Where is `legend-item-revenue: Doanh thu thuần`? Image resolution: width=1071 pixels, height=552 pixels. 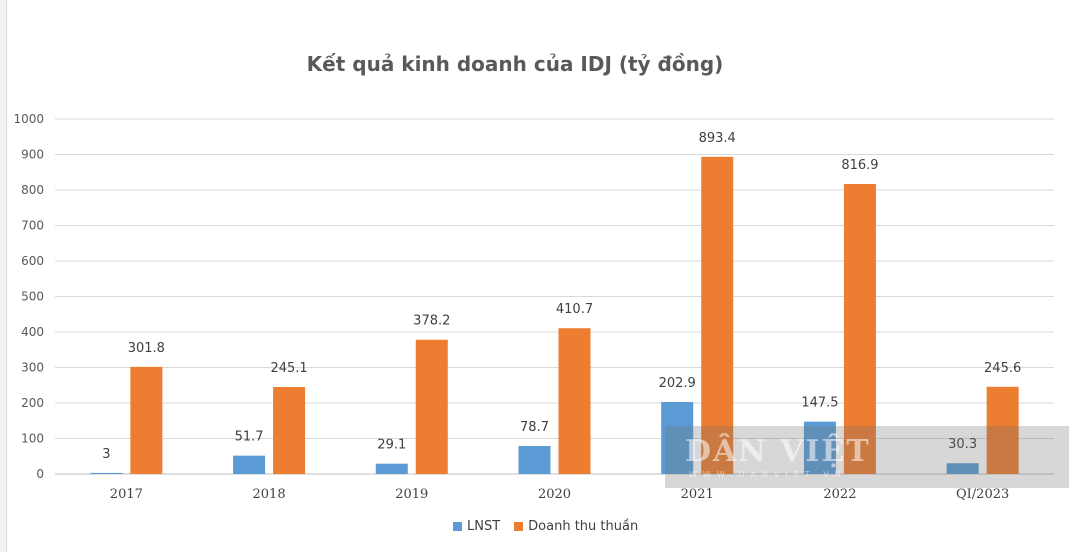 legend-item-revenue: Doanh thu thuần is located at coordinates (576, 526).